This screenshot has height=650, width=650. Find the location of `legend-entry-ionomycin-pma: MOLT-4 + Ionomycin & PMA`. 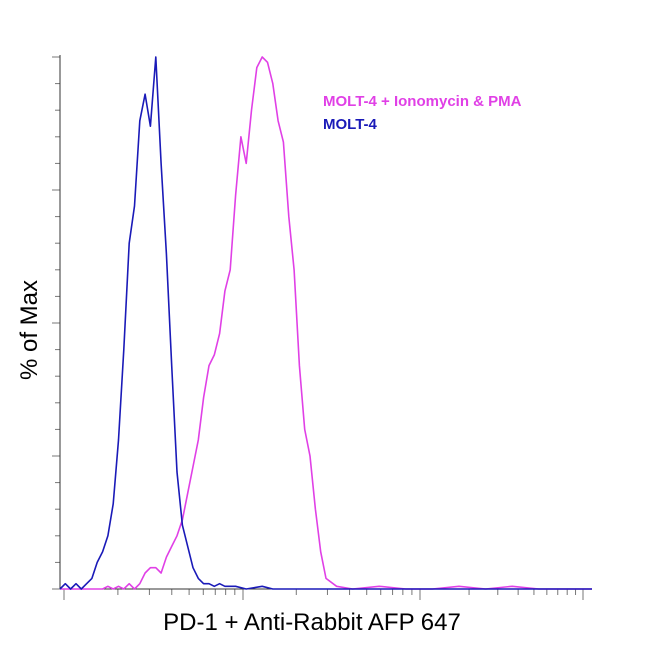

legend-entry-ionomycin-pma: MOLT-4 + Ionomycin & PMA is located at coordinates (422, 101).